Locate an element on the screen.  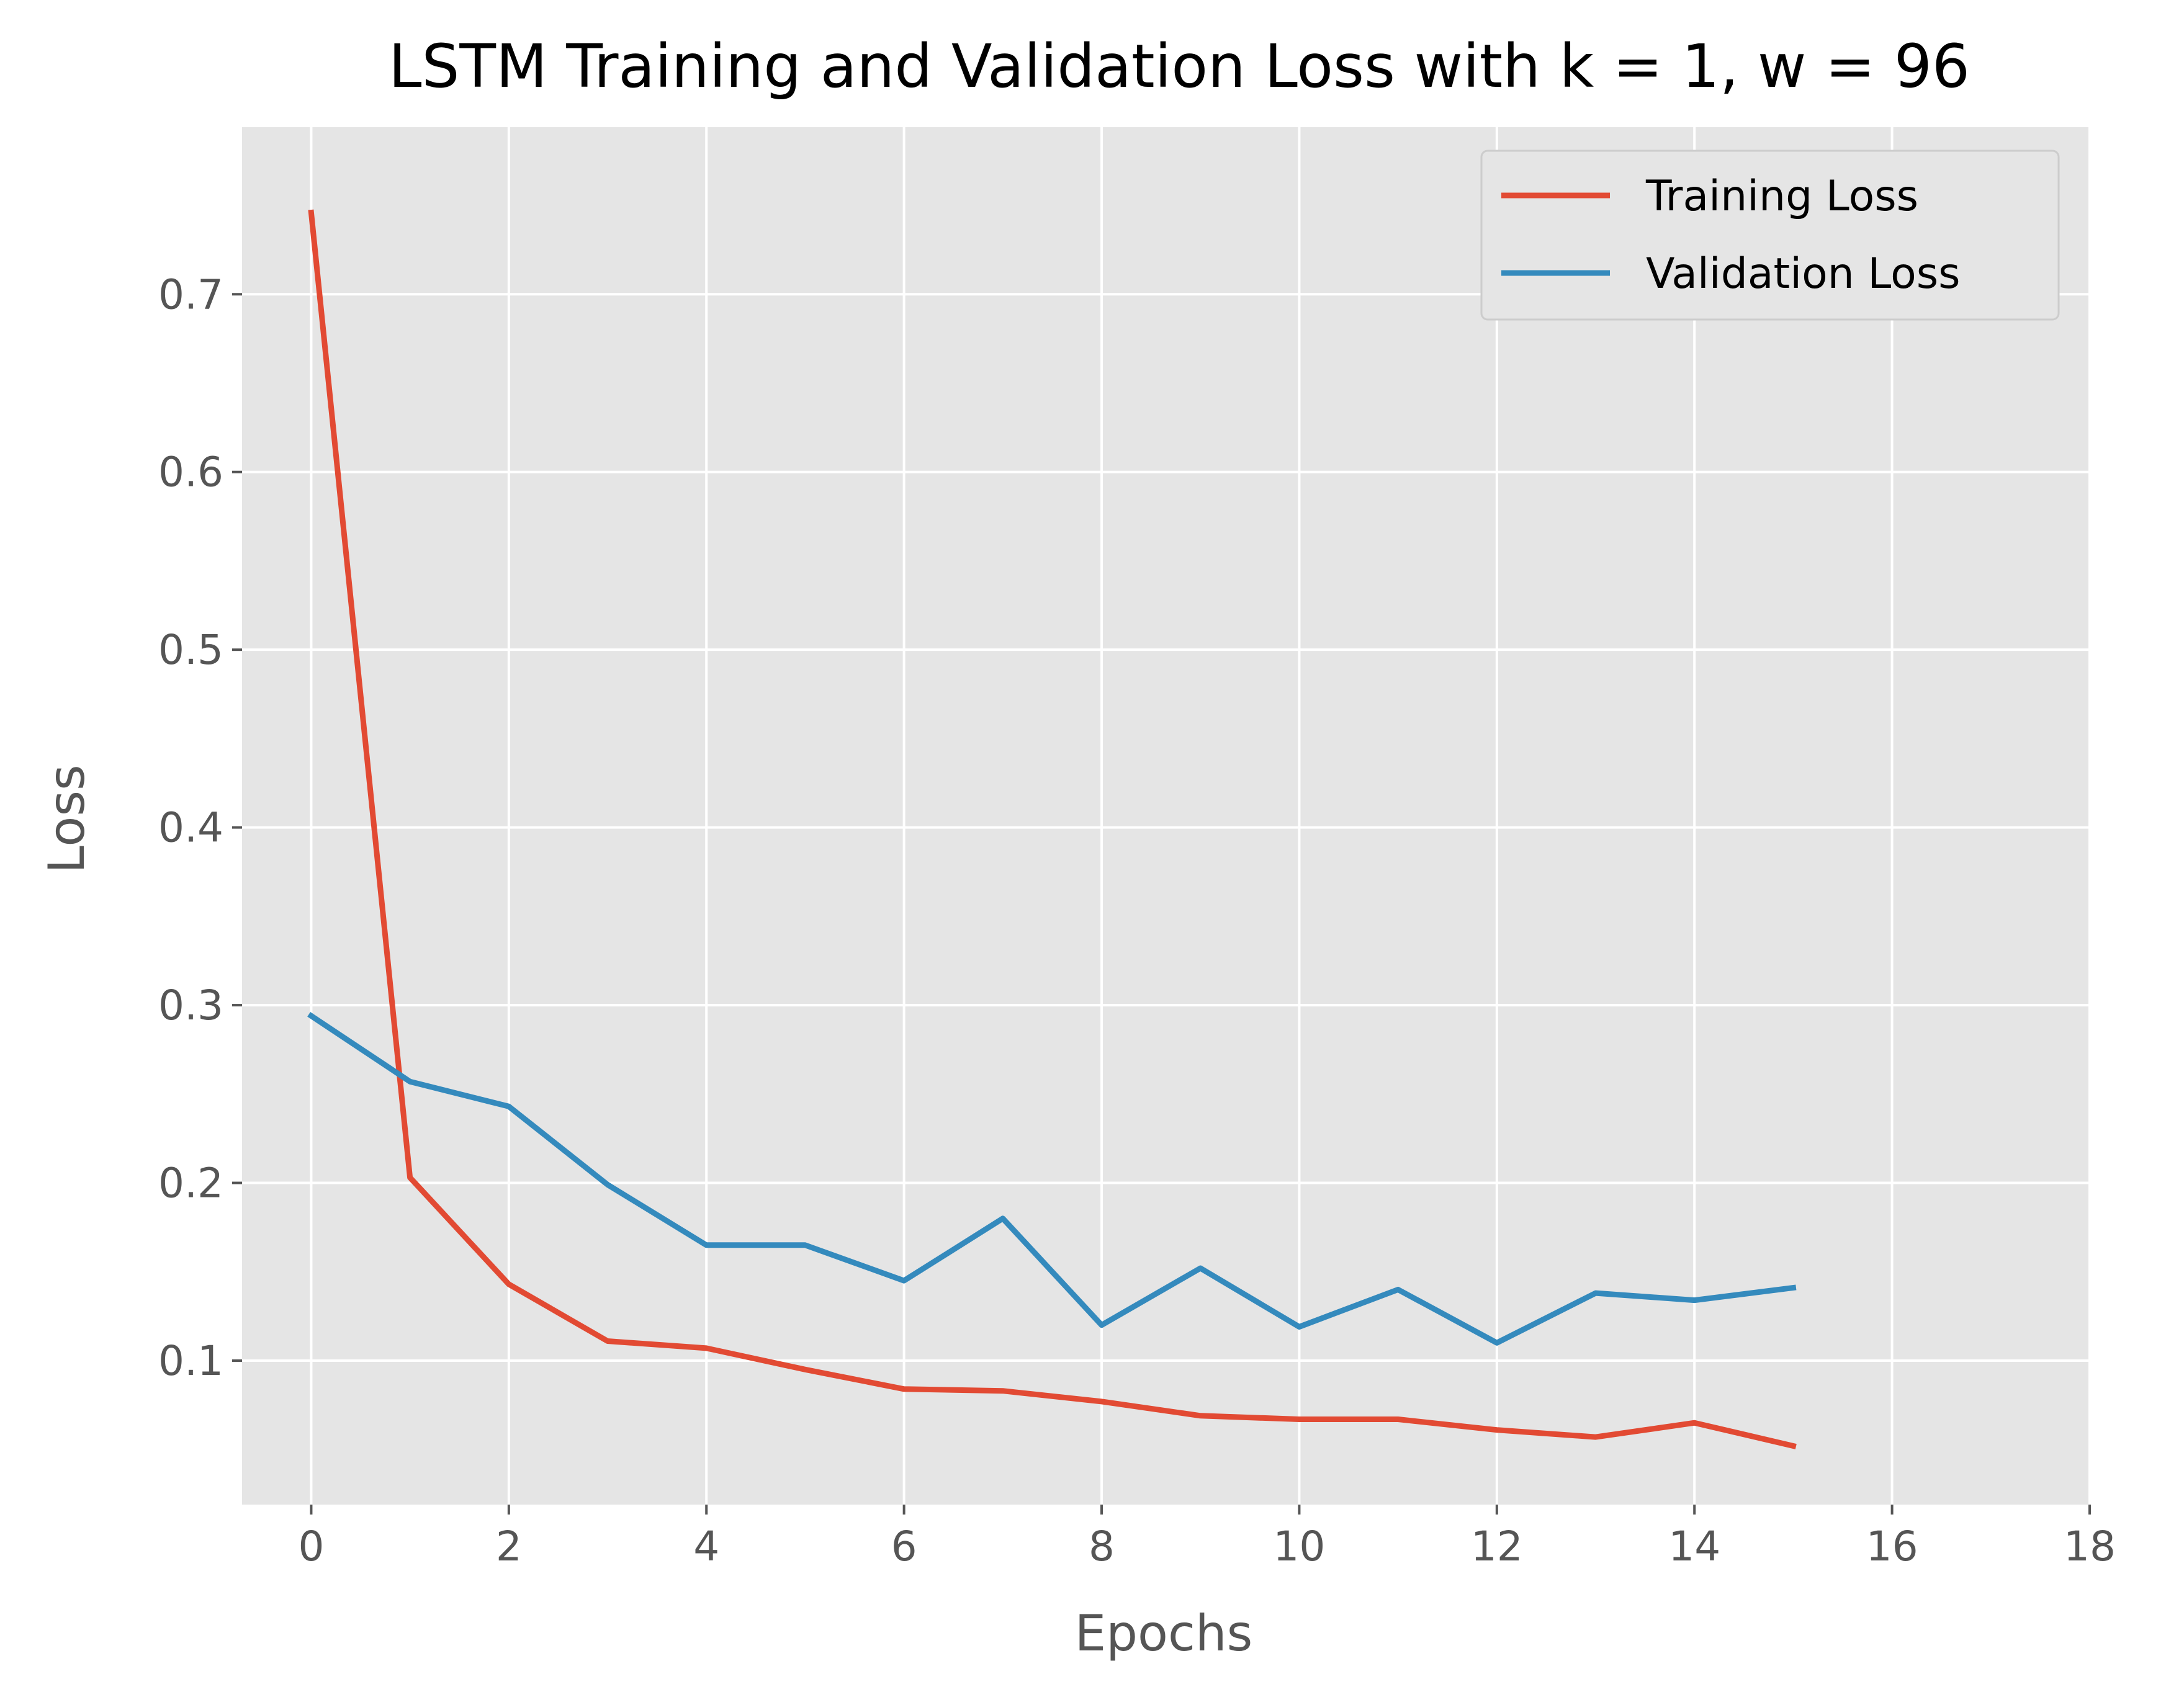
legend: Training Loss Validation Loss is located at coordinates (1770, 235).